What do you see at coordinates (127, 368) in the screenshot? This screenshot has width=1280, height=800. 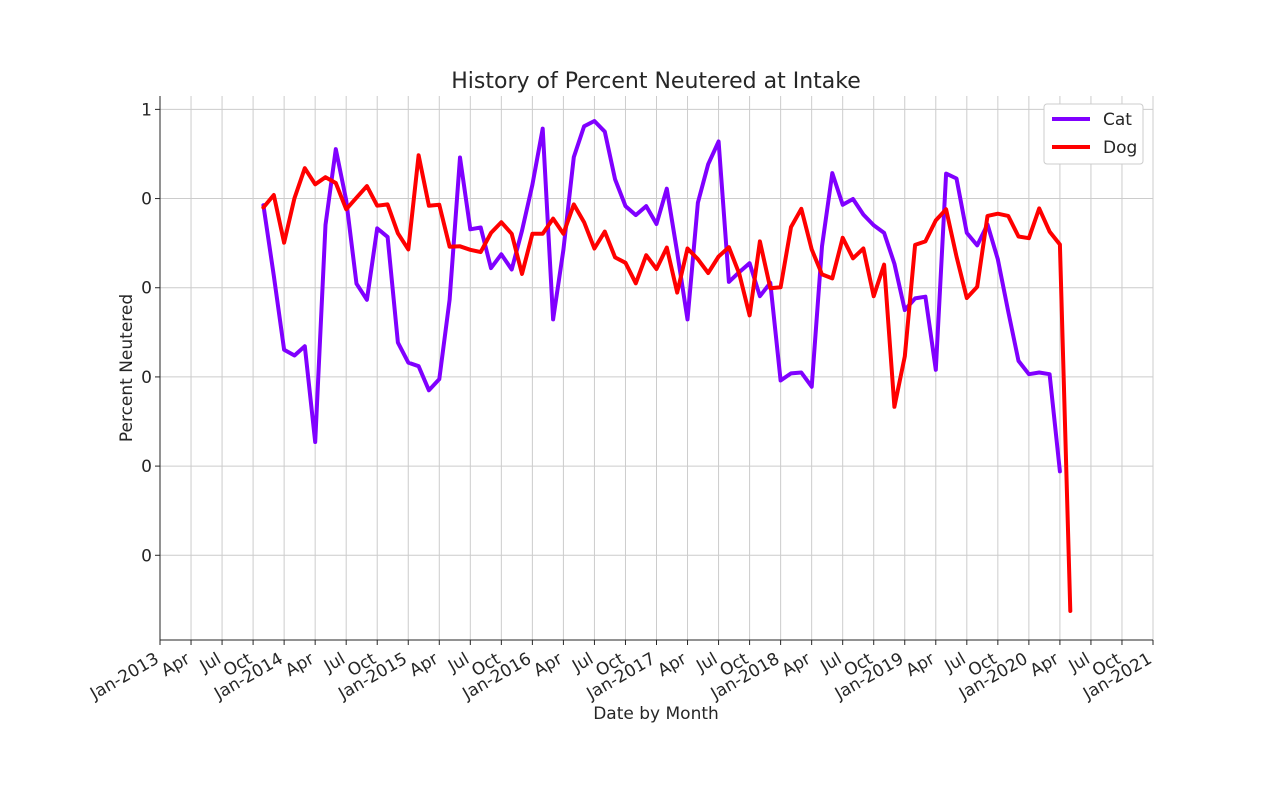 I see `y-axis-label: Percent Neutered` at bounding box center [127, 368].